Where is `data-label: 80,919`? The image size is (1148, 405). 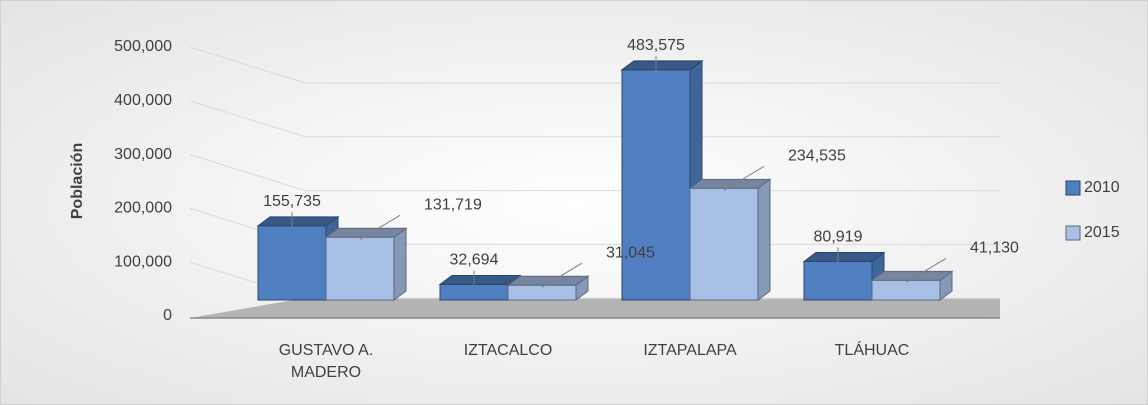
data-label: 80,919 is located at coordinates (838, 237).